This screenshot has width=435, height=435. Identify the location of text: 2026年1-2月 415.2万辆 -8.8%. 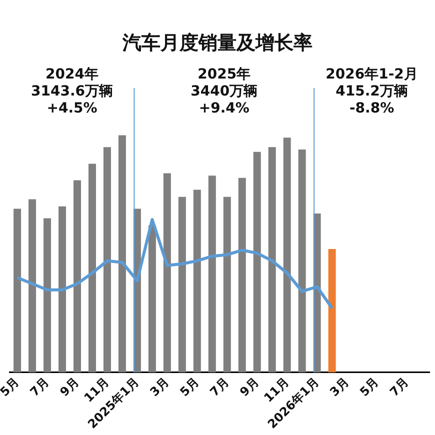
(372, 91).